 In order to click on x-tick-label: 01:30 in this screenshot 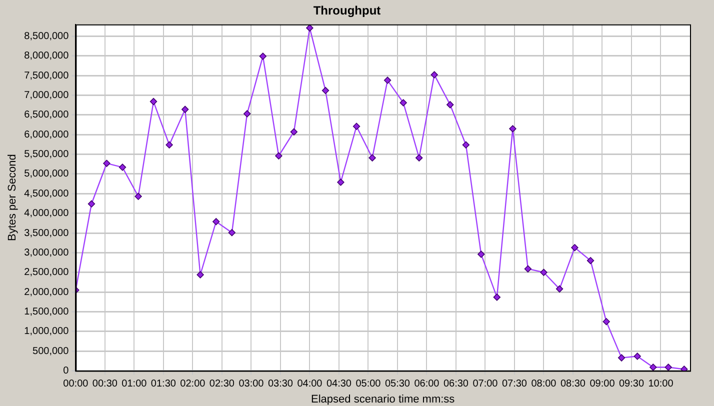, I will do `click(163, 384)`.